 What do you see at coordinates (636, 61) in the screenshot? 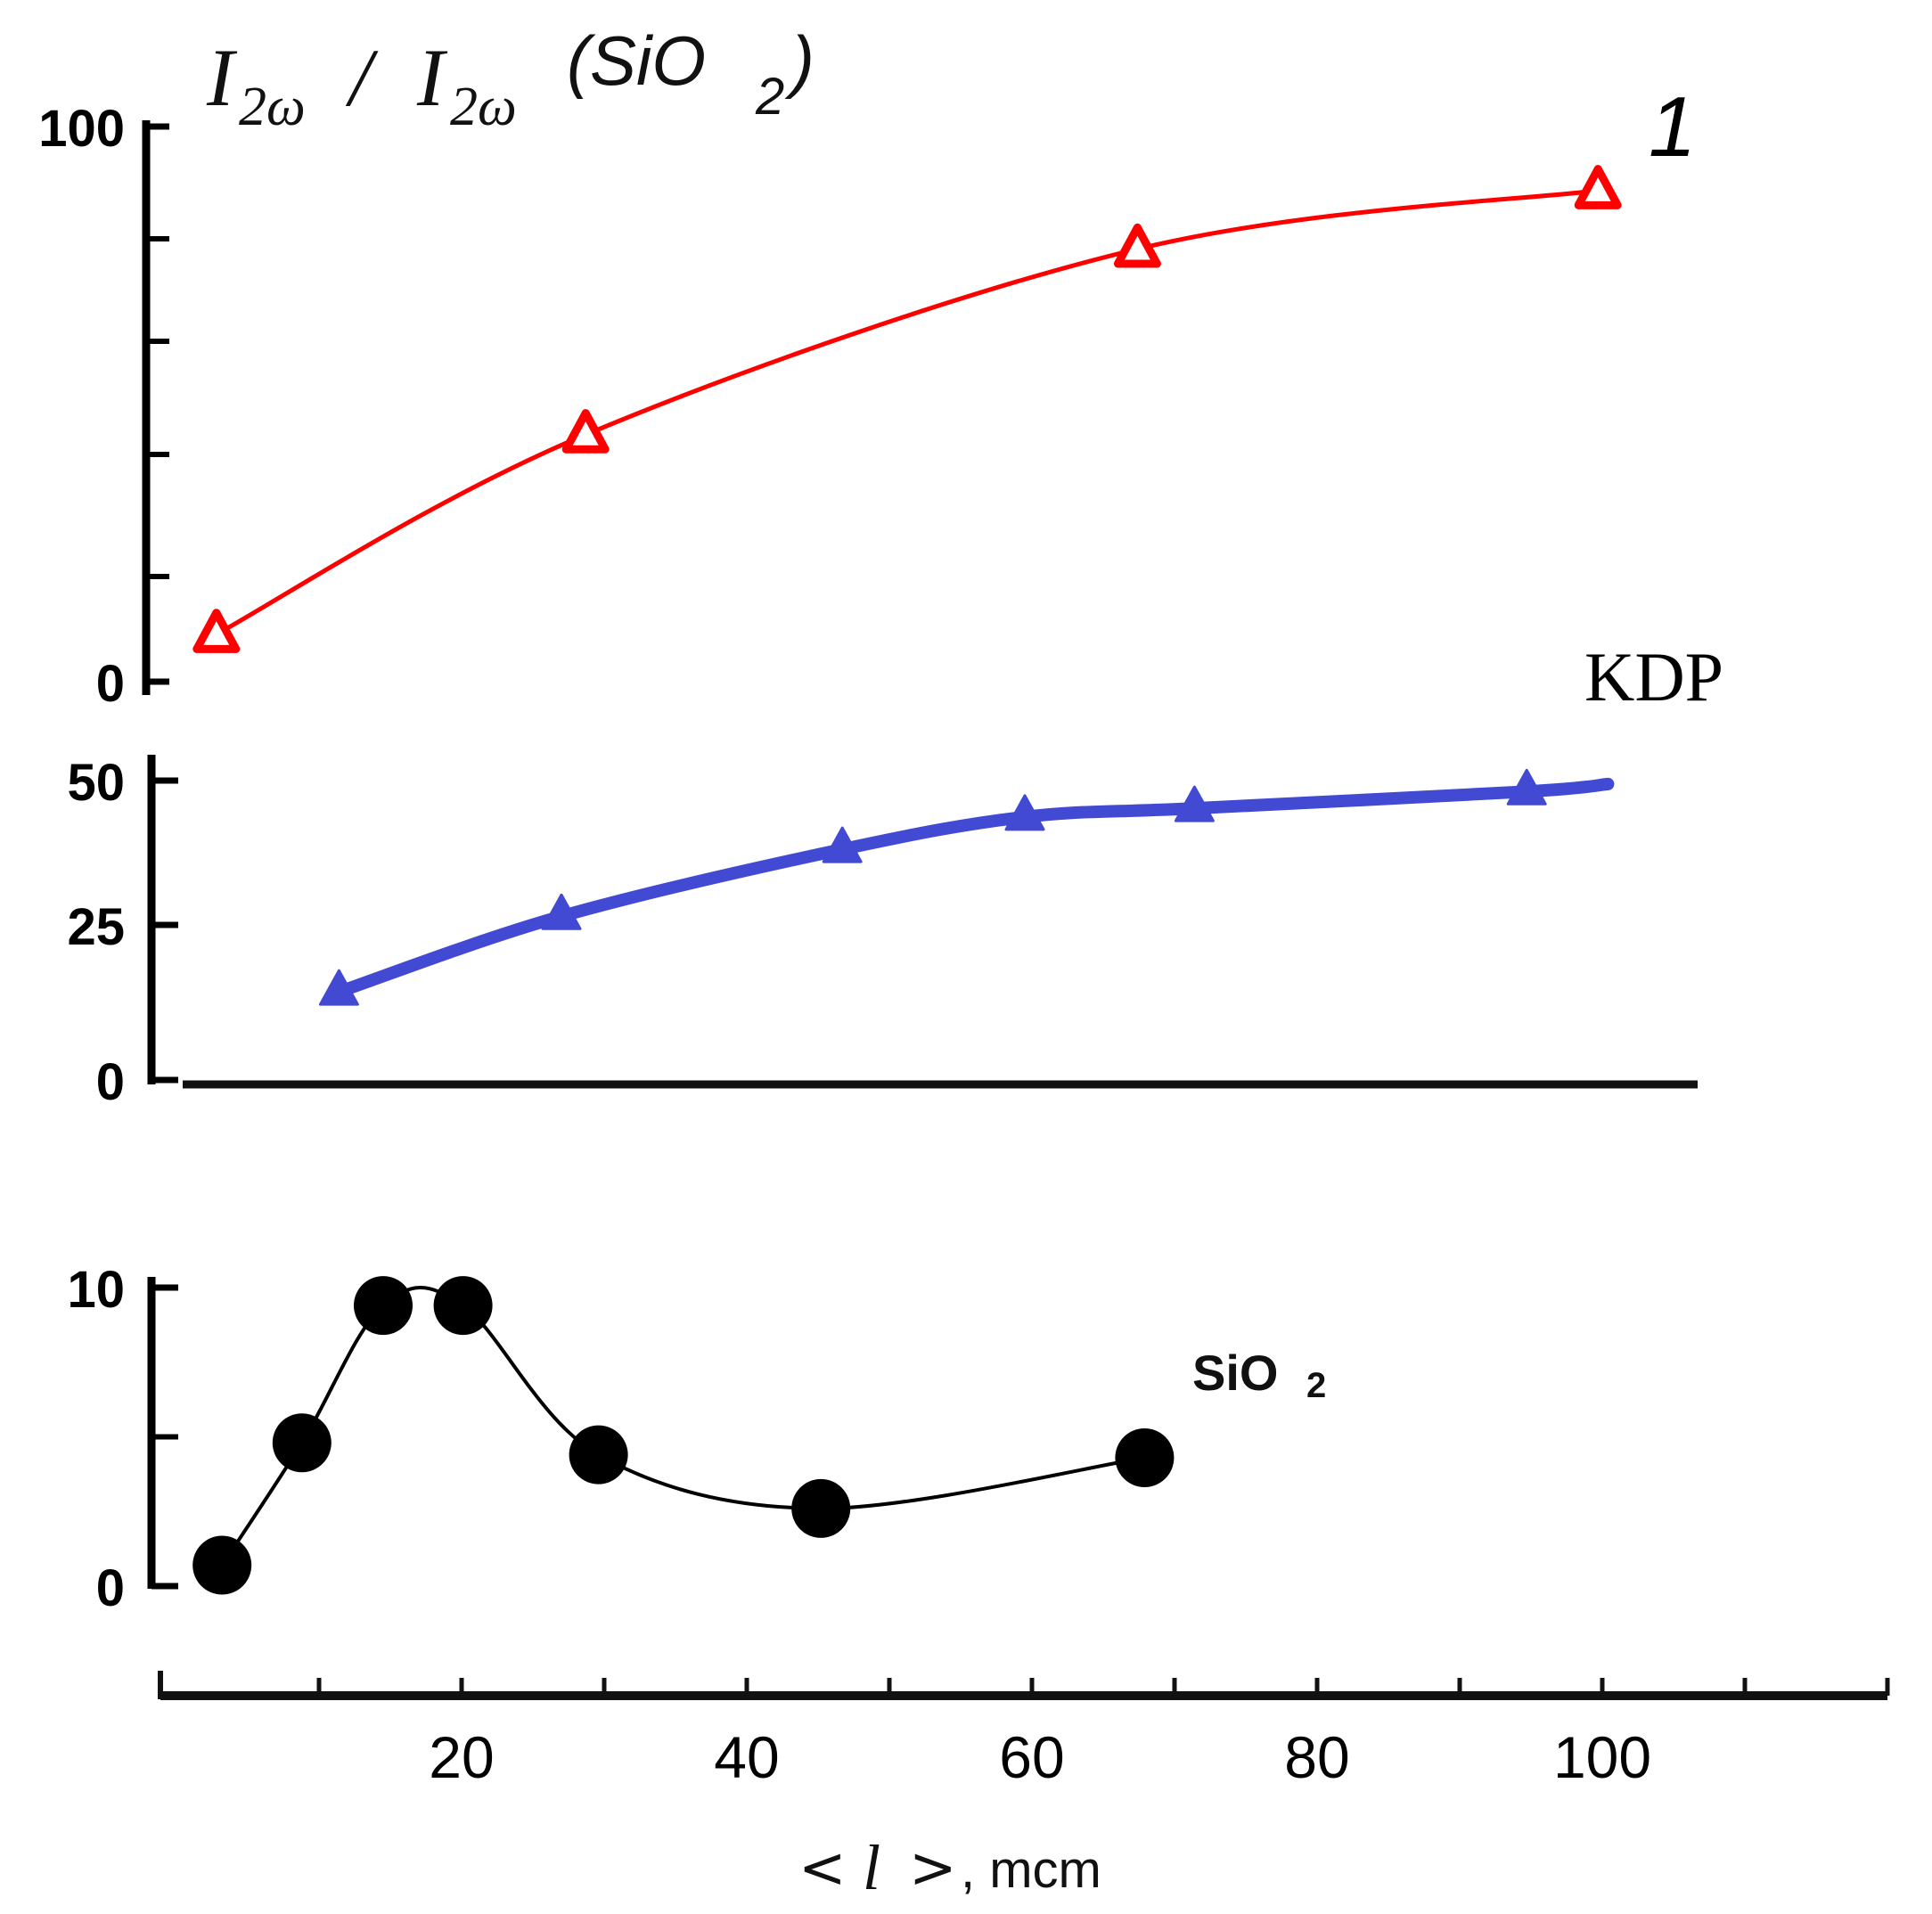
I see `title-ref: (SiO` at bounding box center [636, 61].